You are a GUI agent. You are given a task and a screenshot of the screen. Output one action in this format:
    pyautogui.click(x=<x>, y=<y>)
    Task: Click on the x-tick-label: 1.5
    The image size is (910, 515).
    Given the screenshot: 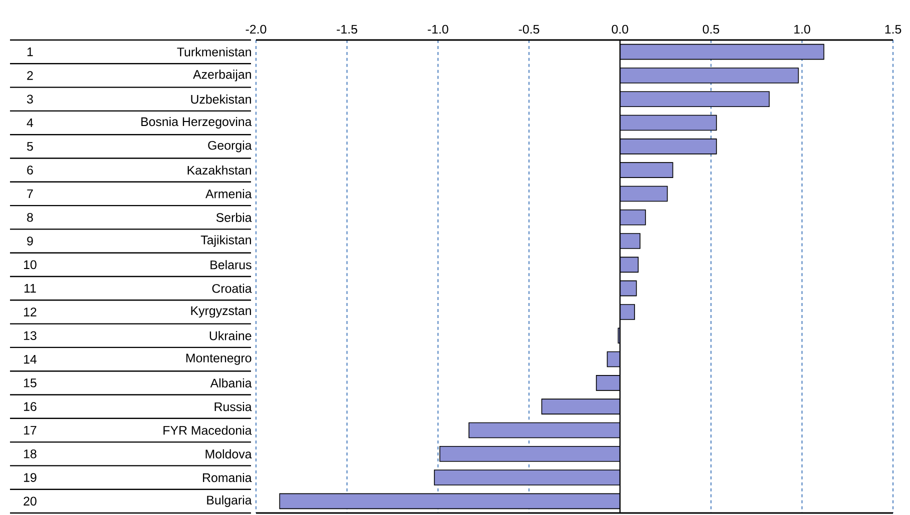 What is the action you would take?
    pyautogui.click(x=893, y=29)
    